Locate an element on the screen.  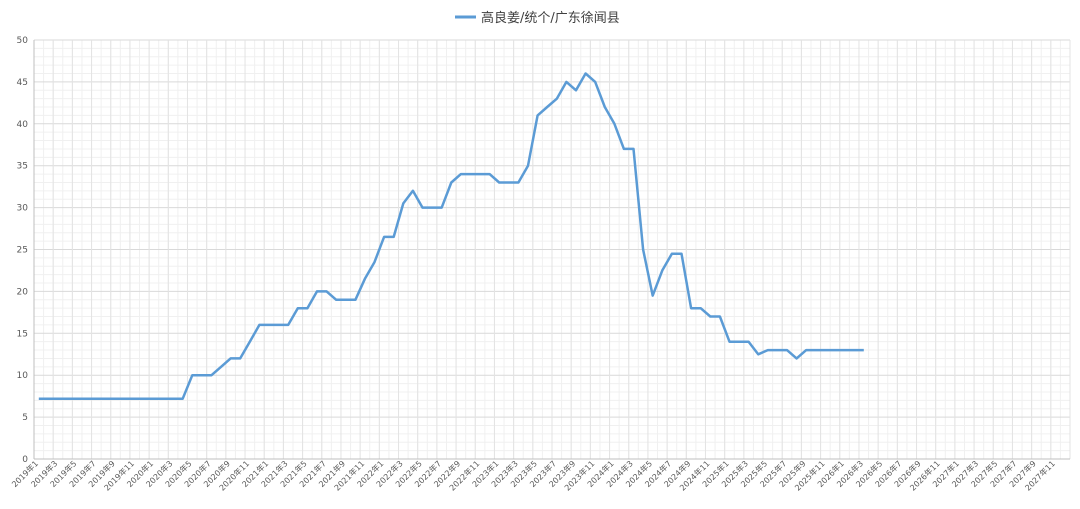
y-tick-label: 35 is located at coordinates (22, 167).